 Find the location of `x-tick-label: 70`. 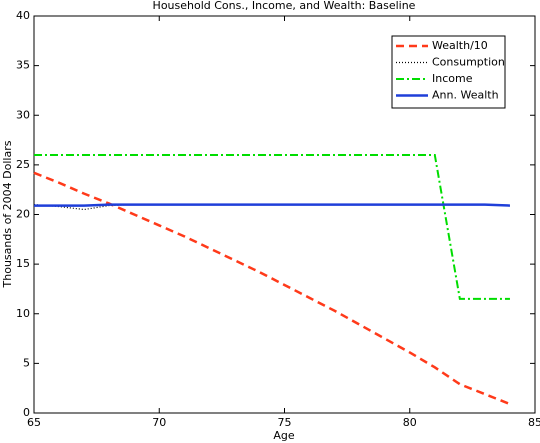

x-tick-label: 70 is located at coordinates (159, 422).